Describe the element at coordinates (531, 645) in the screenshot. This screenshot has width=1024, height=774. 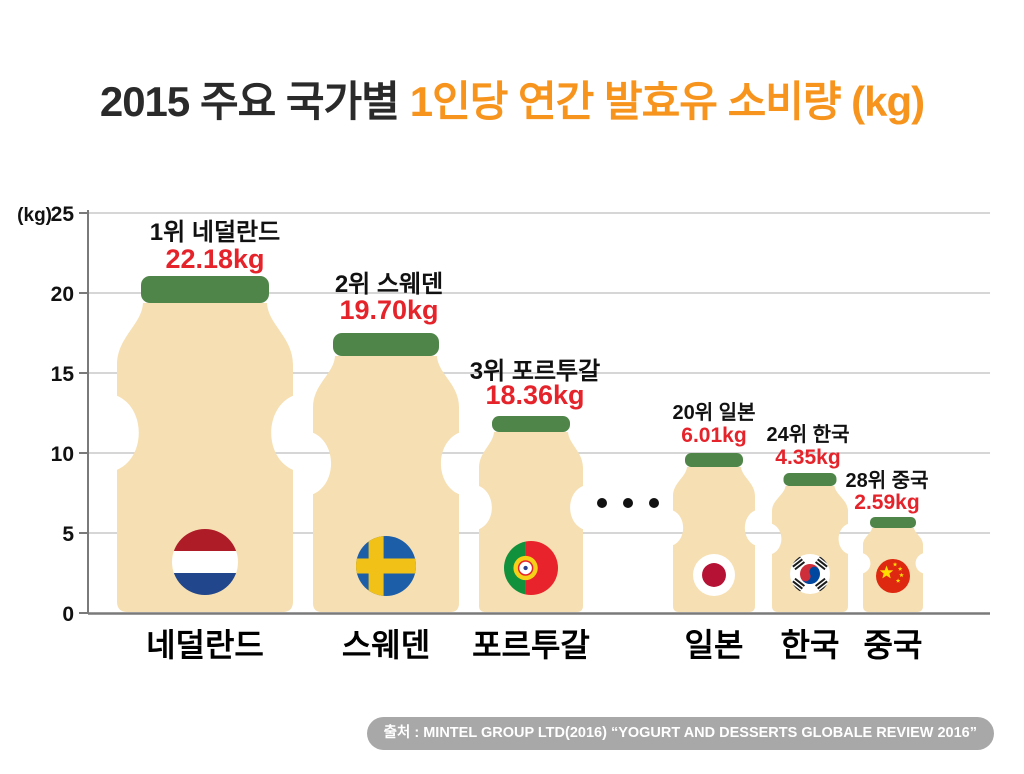
I see `country-label: 포르투갈` at that location.